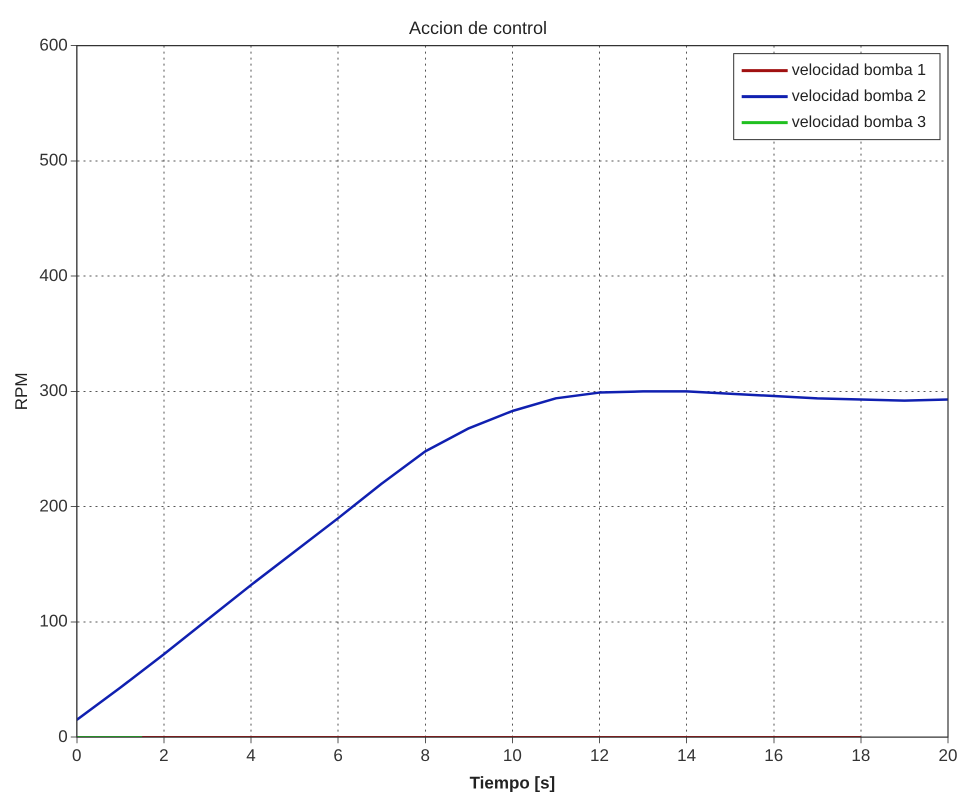 The height and width of the screenshot is (806, 978). What do you see at coordinates (53, 506) in the screenshot?
I see `y-tick-label: 200` at bounding box center [53, 506].